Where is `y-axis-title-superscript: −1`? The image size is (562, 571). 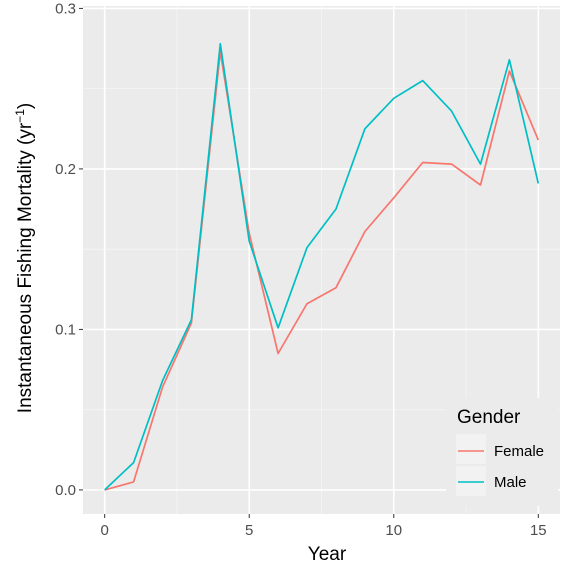 y-axis-title-superscript: −1 is located at coordinates (20, 116).